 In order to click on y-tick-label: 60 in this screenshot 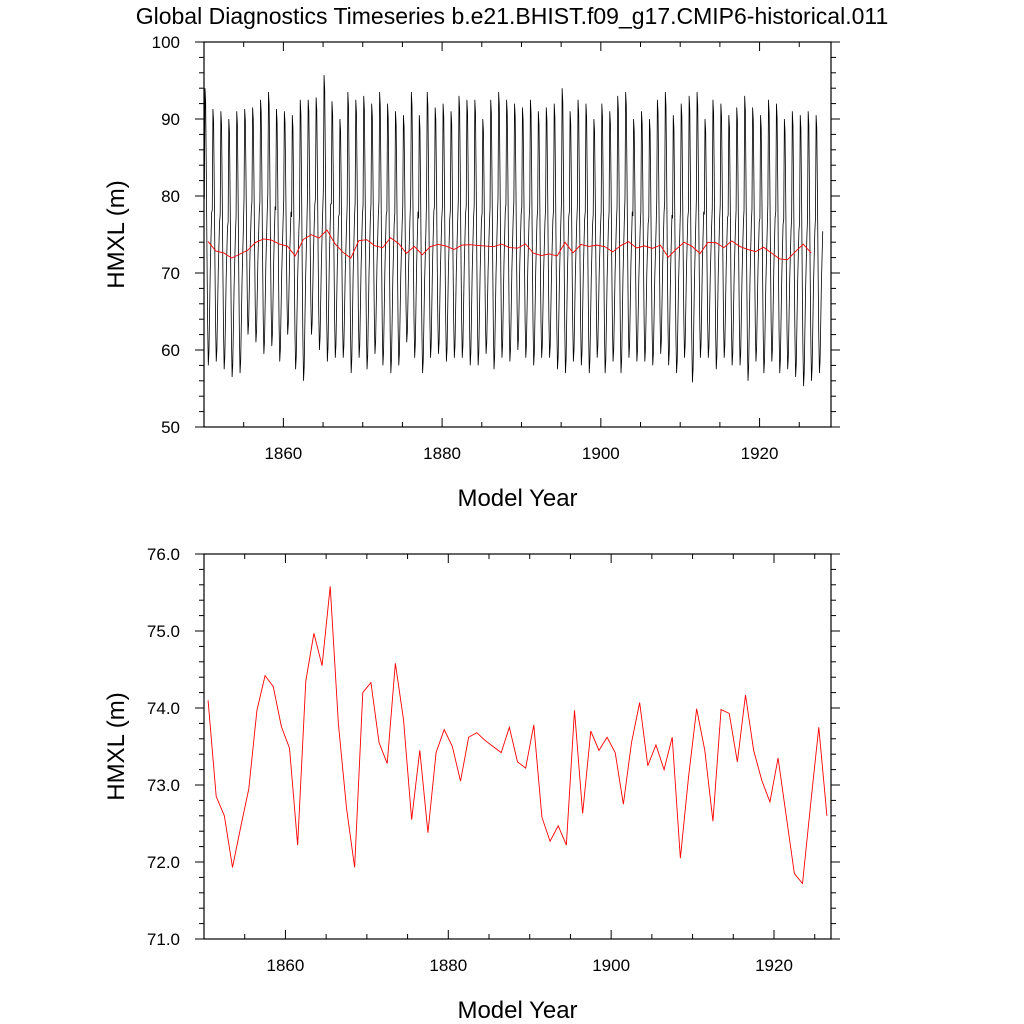, I will do `click(170, 350)`.